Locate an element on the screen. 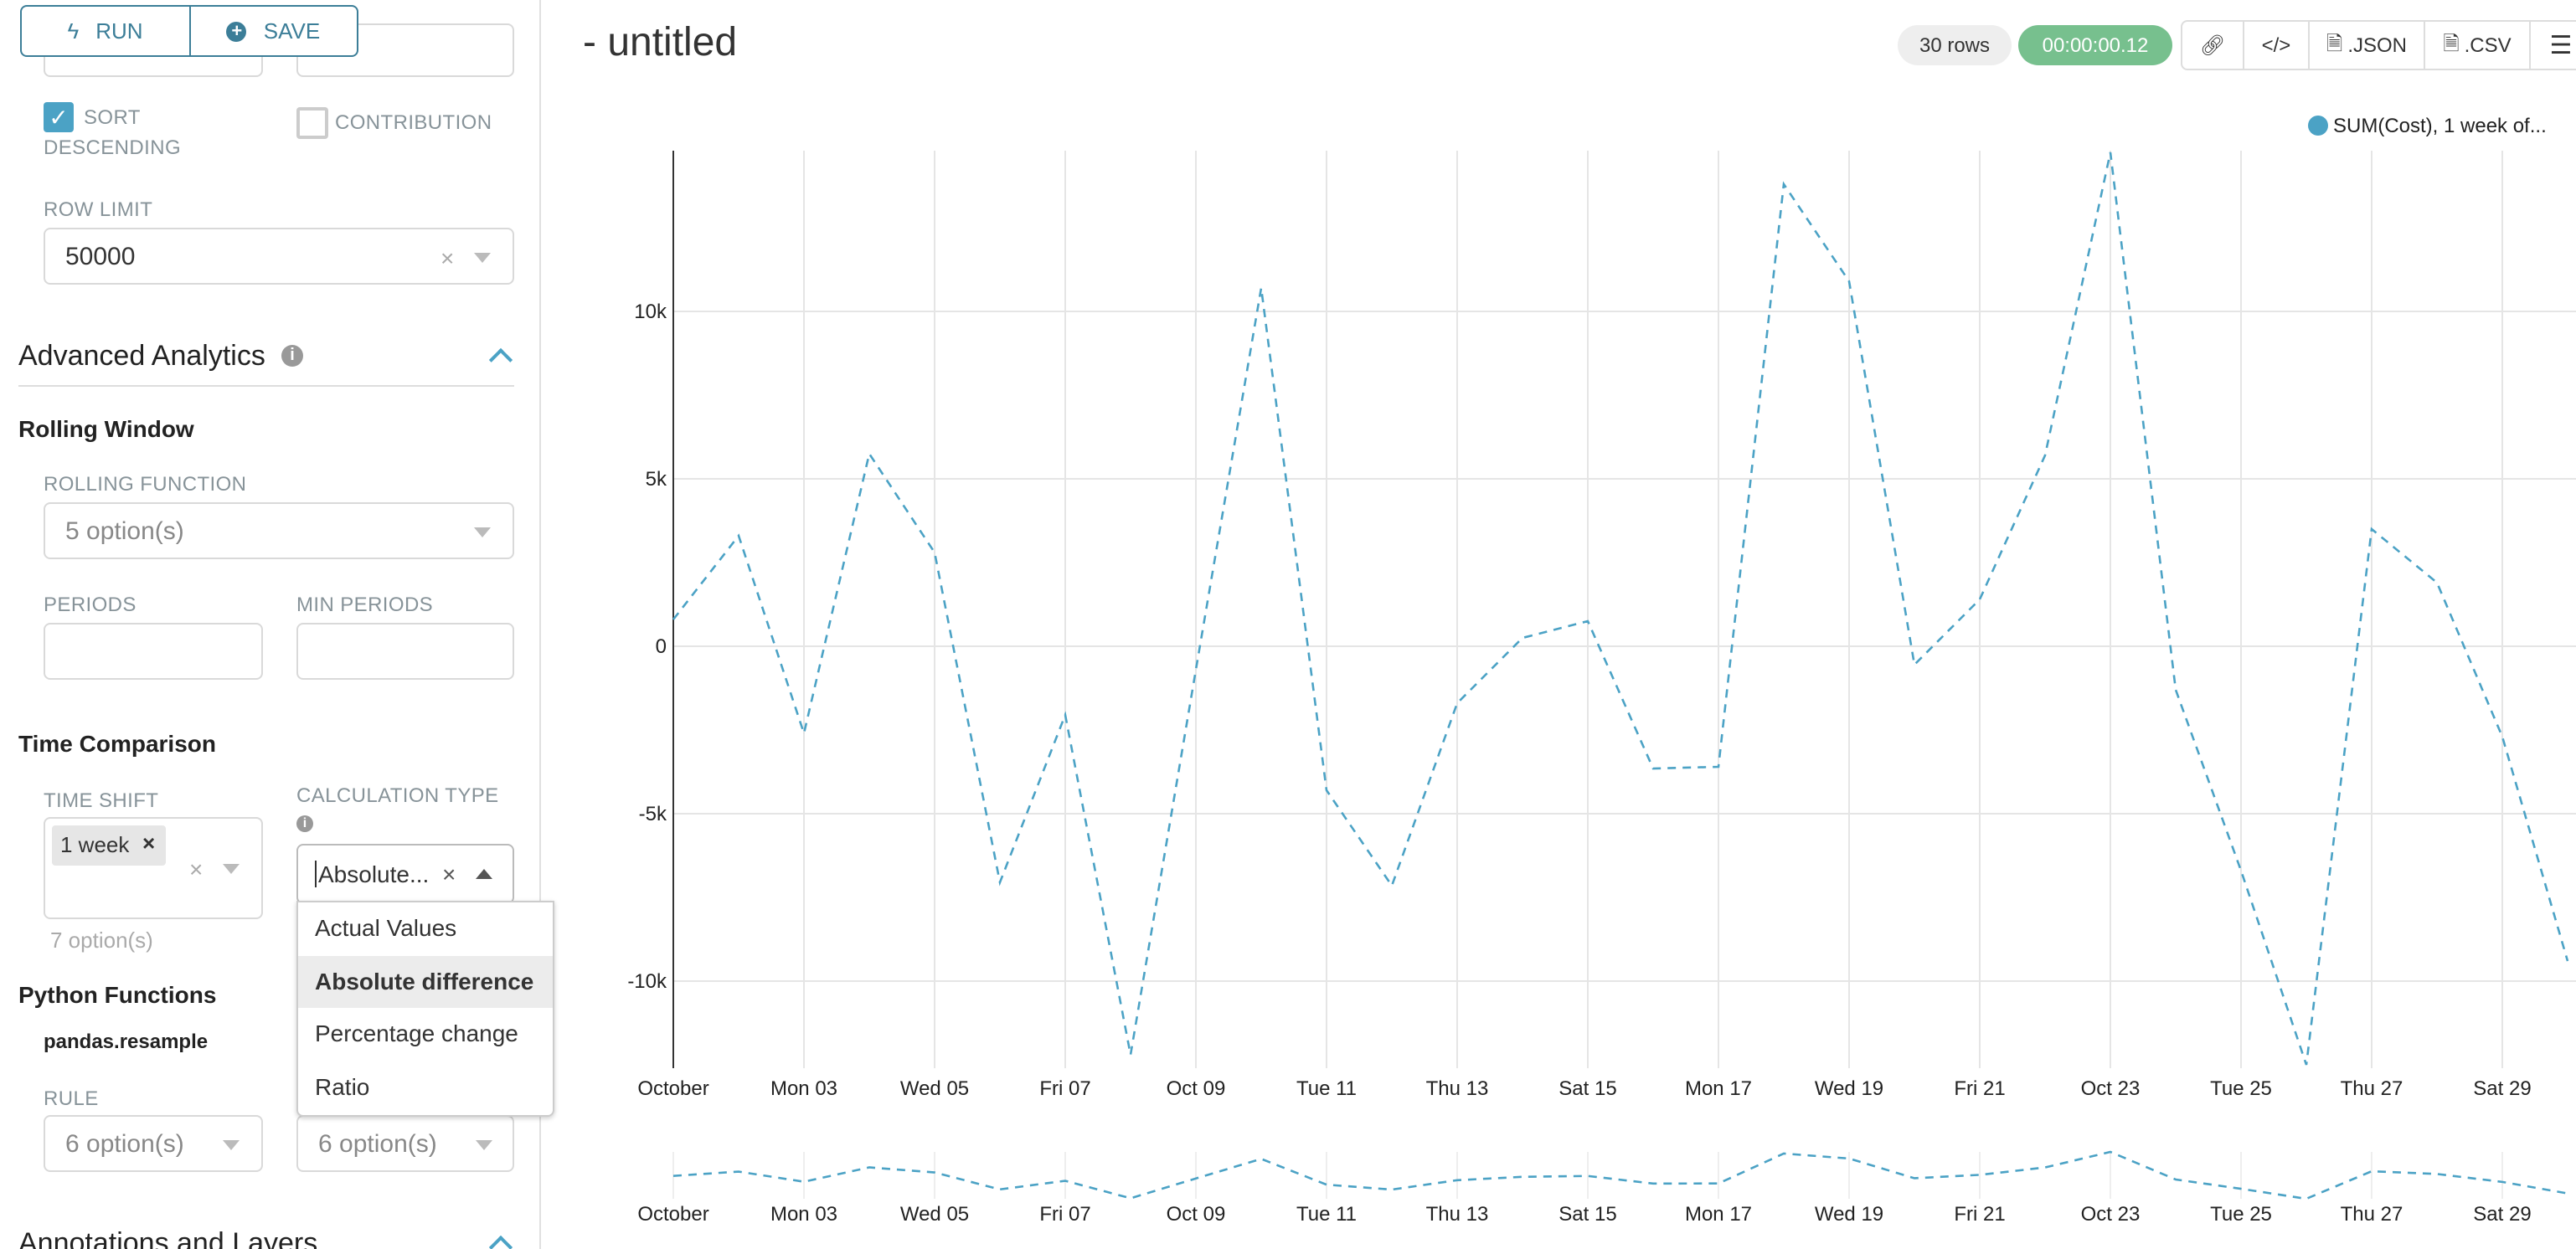  rule-placeholder: 6 option(s) is located at coordinates (124, 1144).